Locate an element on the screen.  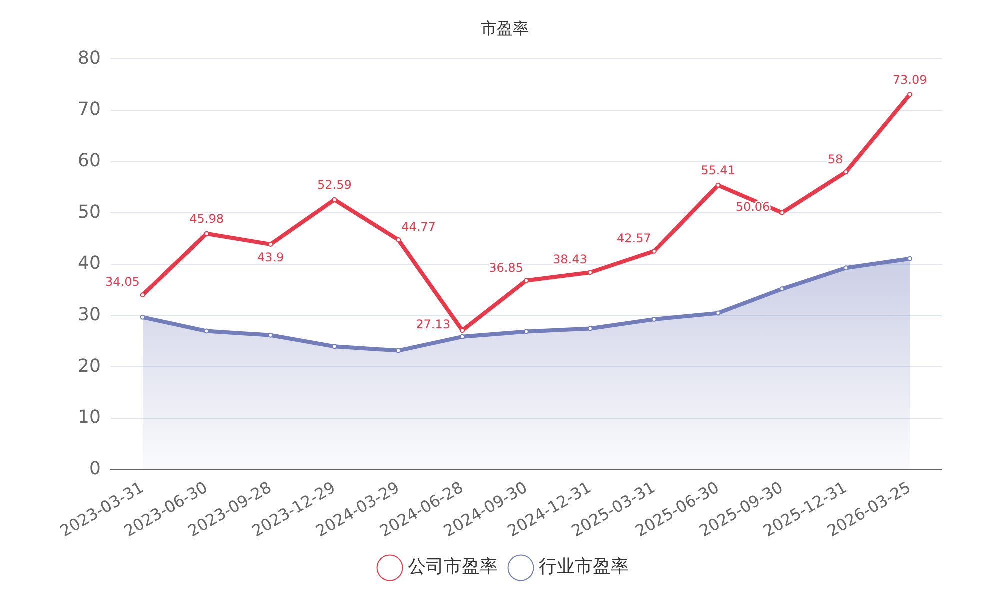
y-tick-label: 60 is located at coordinates (89, 161).